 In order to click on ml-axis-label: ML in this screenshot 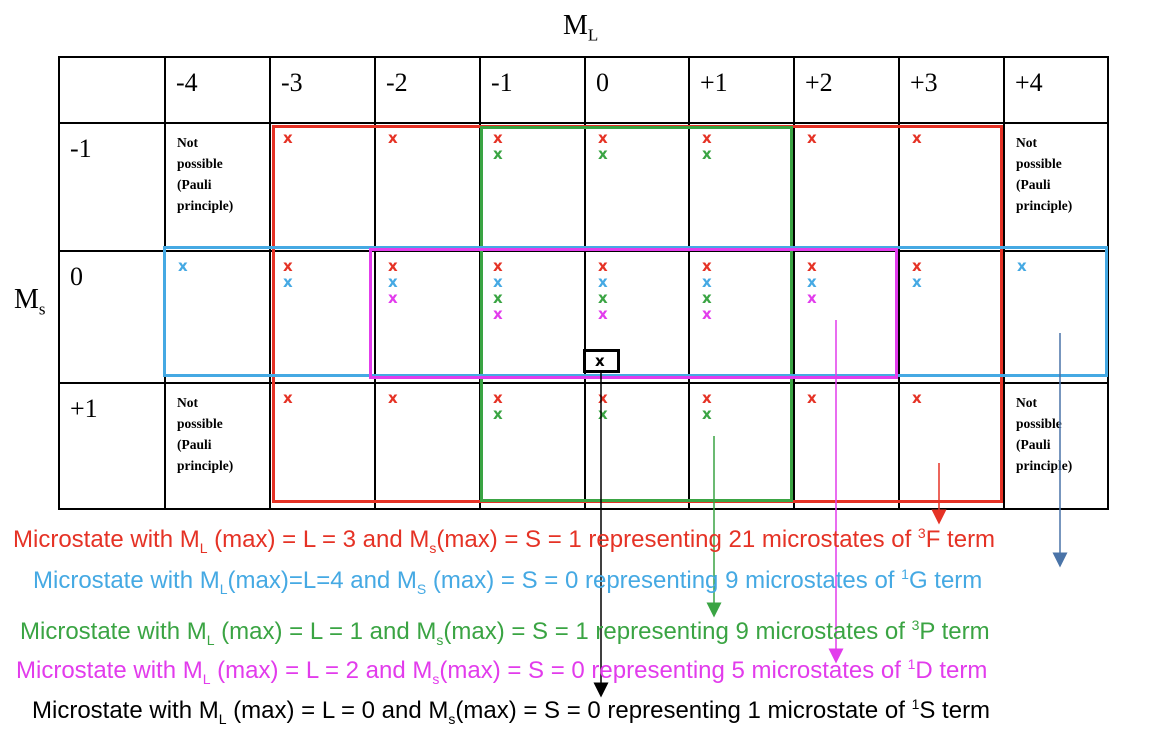, I will do `click(580, 28)`.